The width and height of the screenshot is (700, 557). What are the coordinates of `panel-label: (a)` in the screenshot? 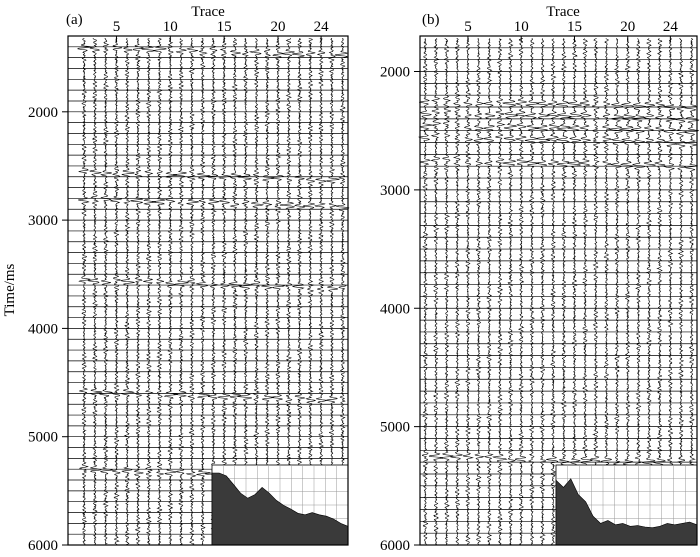 It's located at (74, 20).